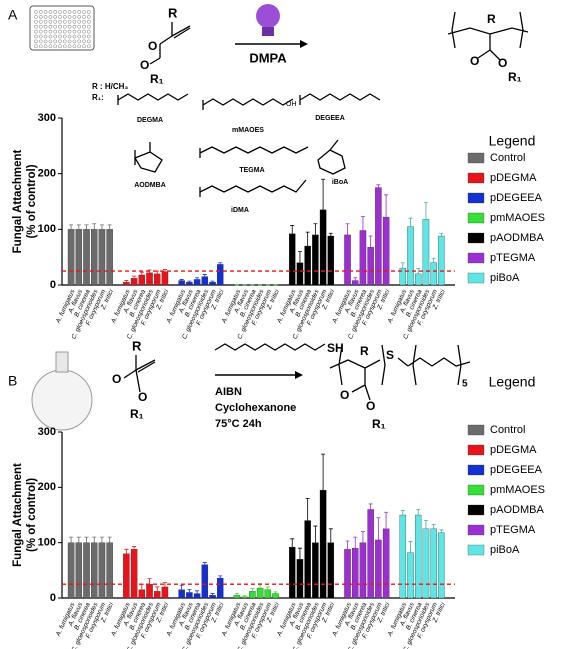 This screenshot has height=649, width=561. What do you see at coordinates (299, 375) in the screenshot?
I see `arrowhead` at bounding box center [299, 375].